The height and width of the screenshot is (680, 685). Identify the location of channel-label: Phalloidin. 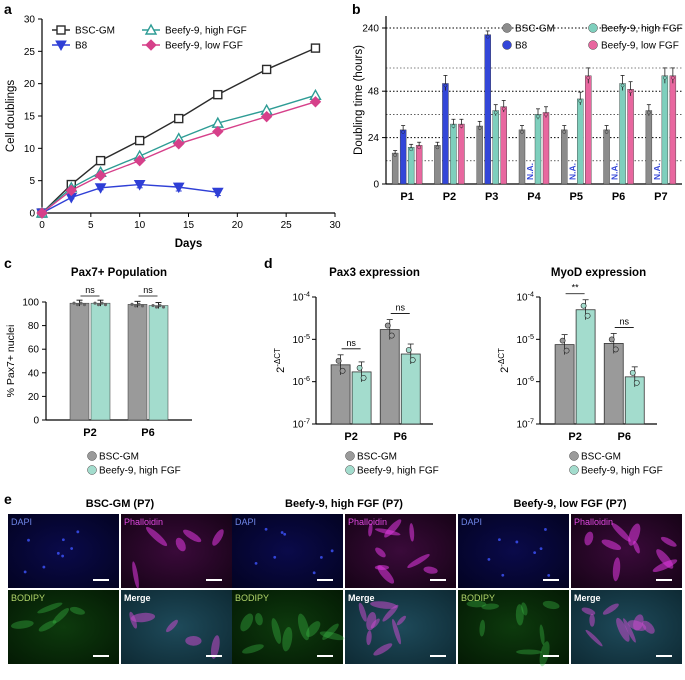
(367, 522).